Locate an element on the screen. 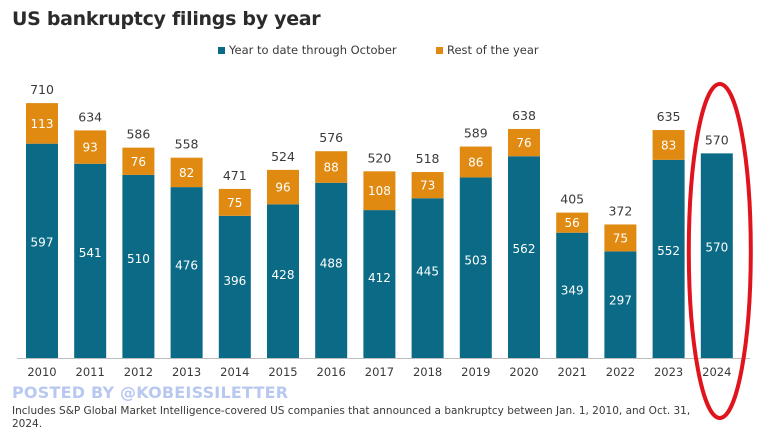 This screenshot has height=442, width=765. bar-total-2023: 635 is located at coordinates (669, 116).